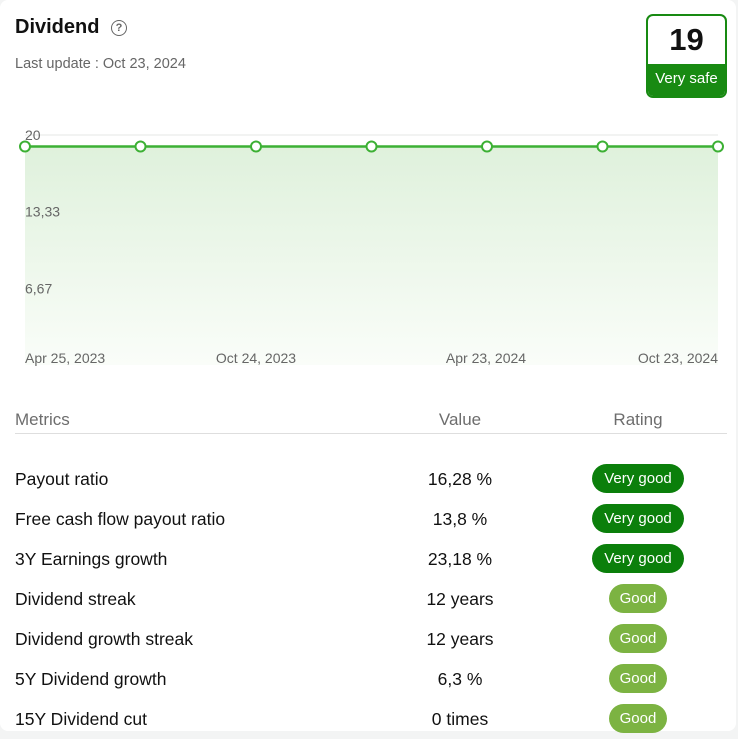  Describe the element at coordinates (42, 419) in the screenshot. I see `metrics-column-header: Metrics` at that location.